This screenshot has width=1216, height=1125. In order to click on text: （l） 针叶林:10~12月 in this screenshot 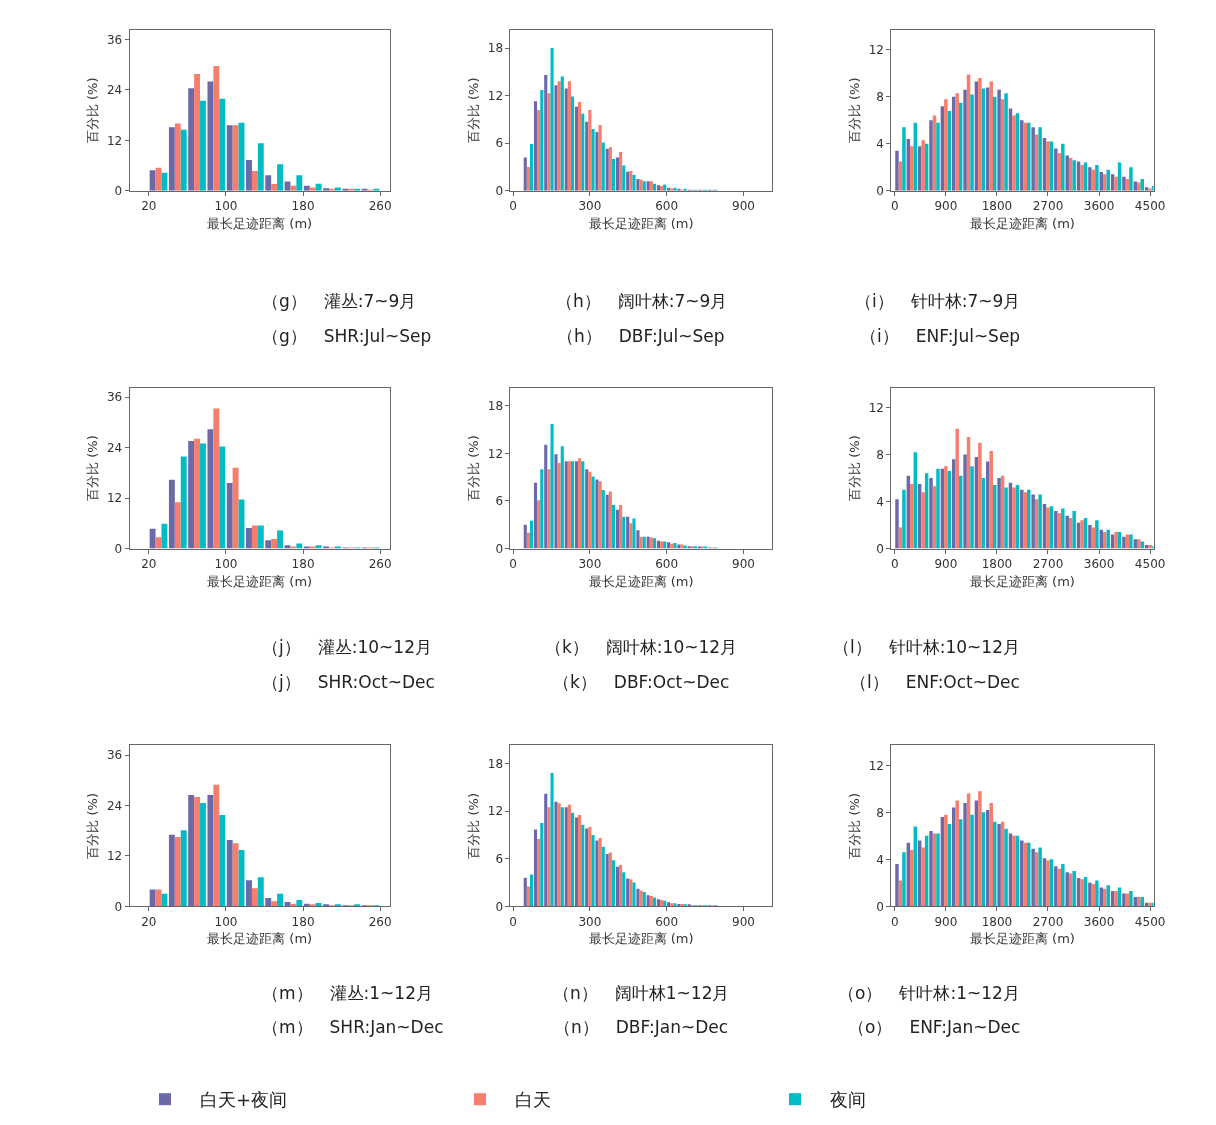, I will do `click(926, 647)`.